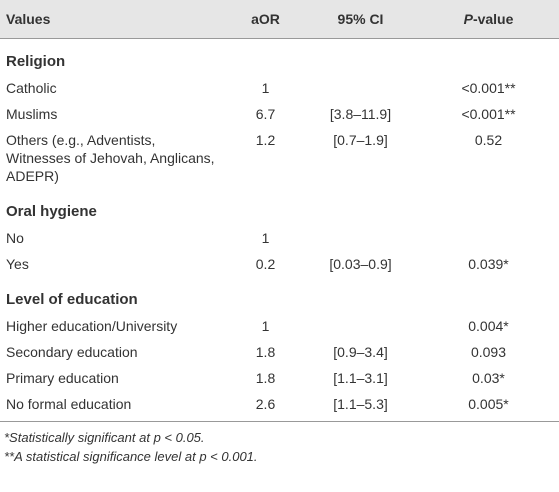  I want to click on table-cell: 0.039*, so click(488, 264).